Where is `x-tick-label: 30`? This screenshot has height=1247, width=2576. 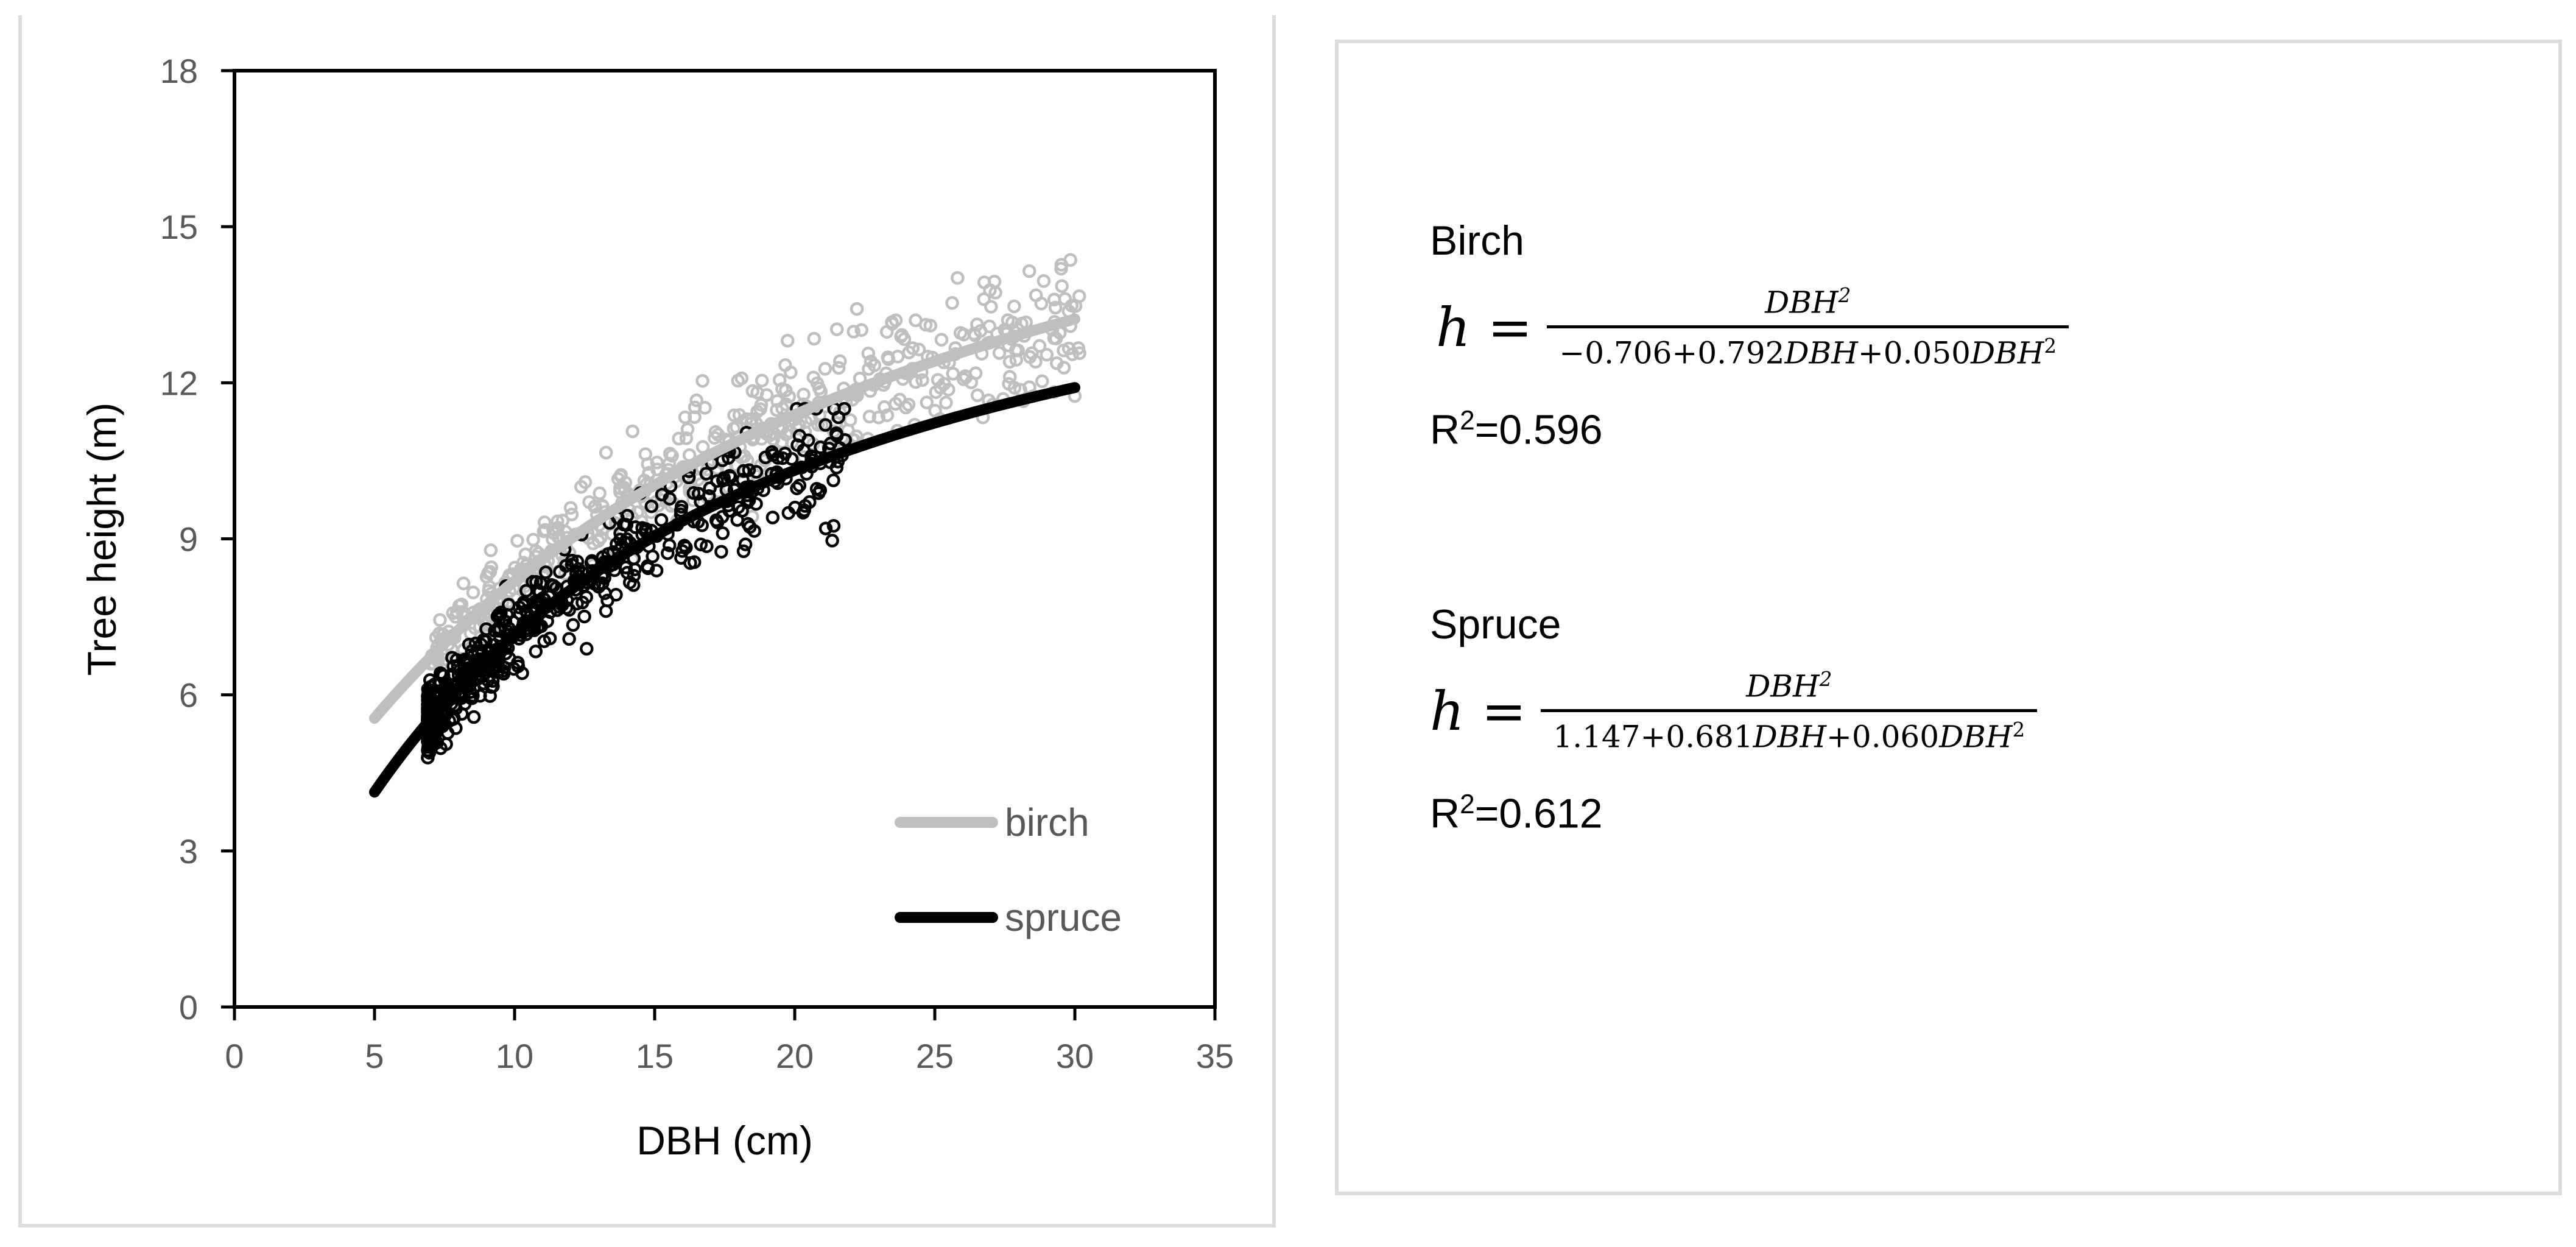 x-tick-label: 30 is located at coordinates (1075, 1056).